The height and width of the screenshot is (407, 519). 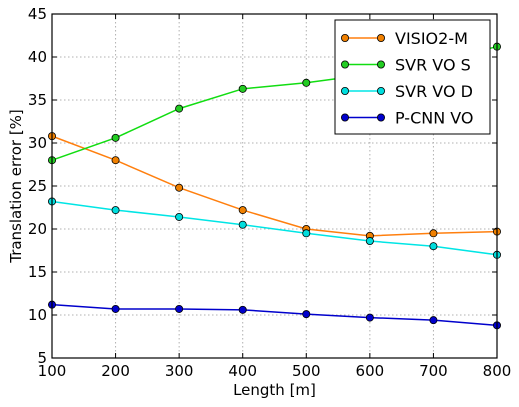 What do you see at coordinates (37, 229) in the screenshot?
I see `y-tick-label: 20` at bounding box center [37, 229].